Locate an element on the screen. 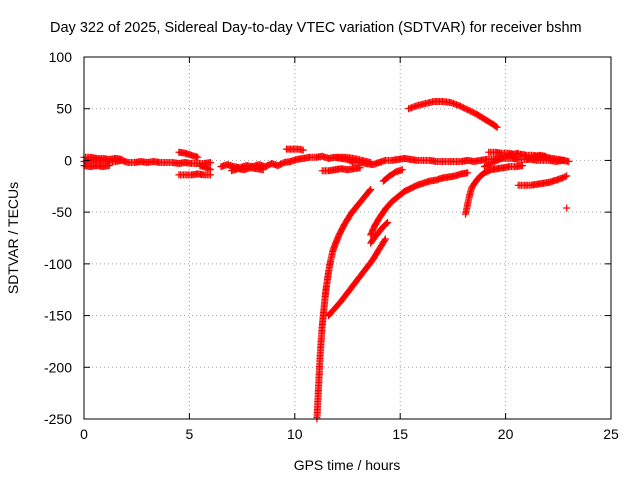 The width and height of the screenshot is (640, 480). y-tick-label: -150 is located at coordinates (58, 316).